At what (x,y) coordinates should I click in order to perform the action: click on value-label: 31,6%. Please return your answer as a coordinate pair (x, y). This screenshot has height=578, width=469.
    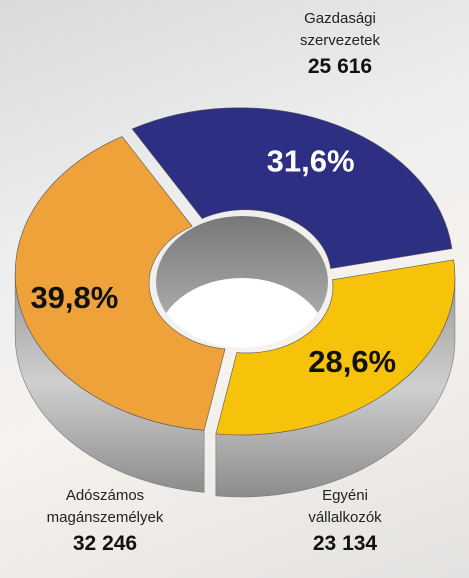
    Looking at the image, I should click on (311, 161).